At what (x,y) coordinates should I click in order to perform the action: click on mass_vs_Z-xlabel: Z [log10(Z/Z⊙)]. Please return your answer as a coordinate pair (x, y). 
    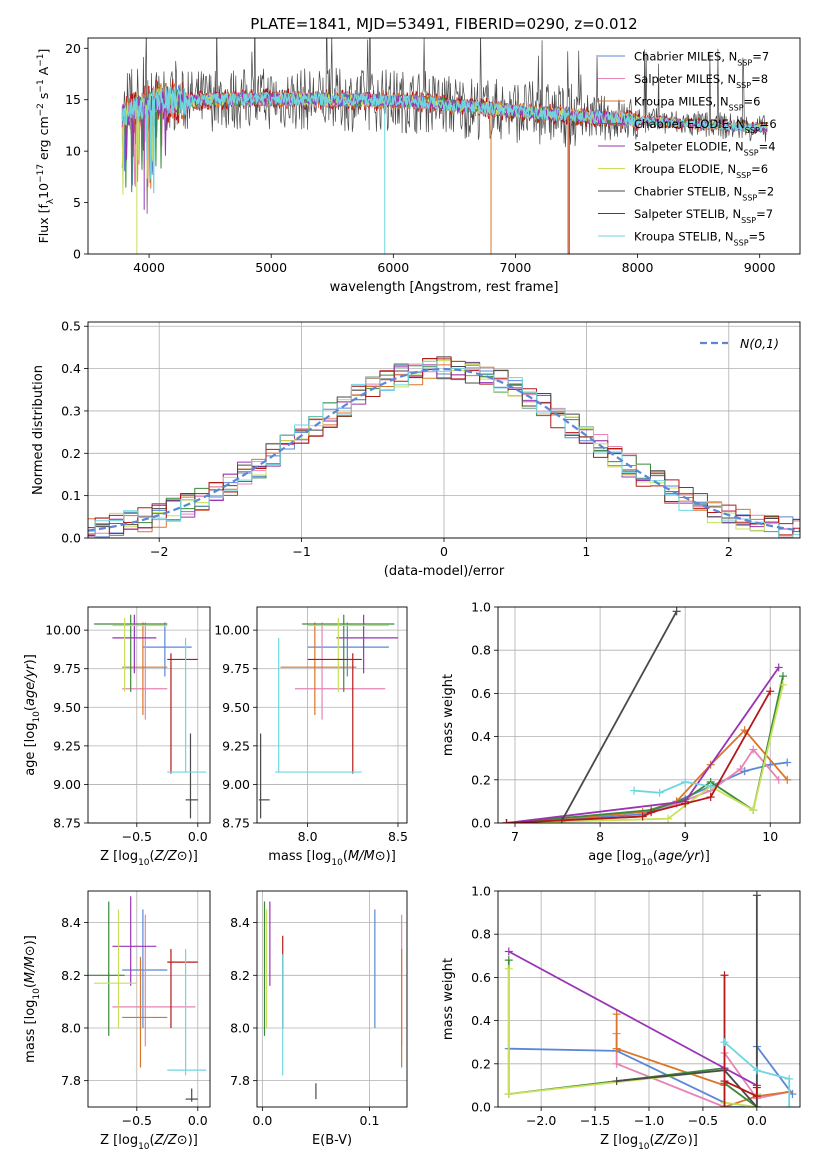
    Looking at the image, I should click on (149, 1142).